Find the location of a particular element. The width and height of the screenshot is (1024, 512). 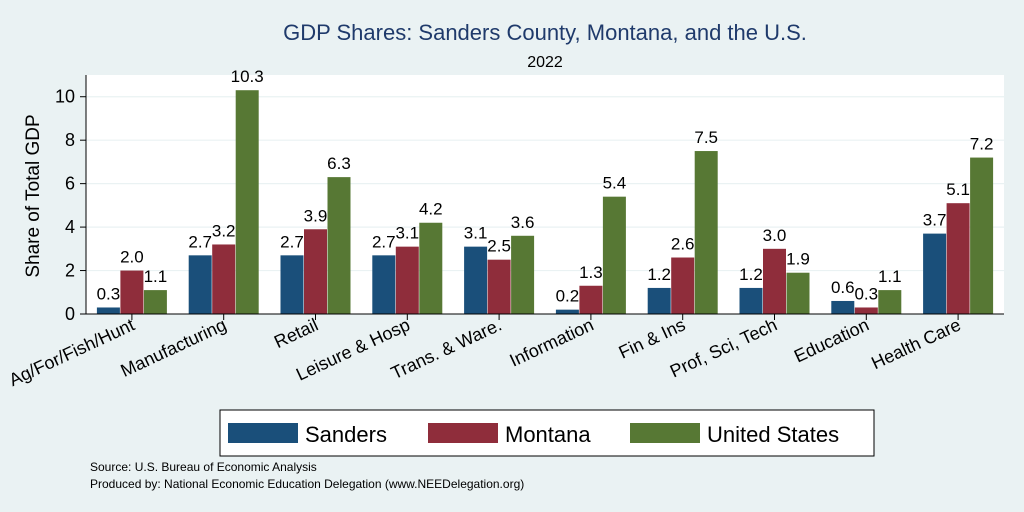

y-tick-label: 6 is located at coordinates (70, 184).